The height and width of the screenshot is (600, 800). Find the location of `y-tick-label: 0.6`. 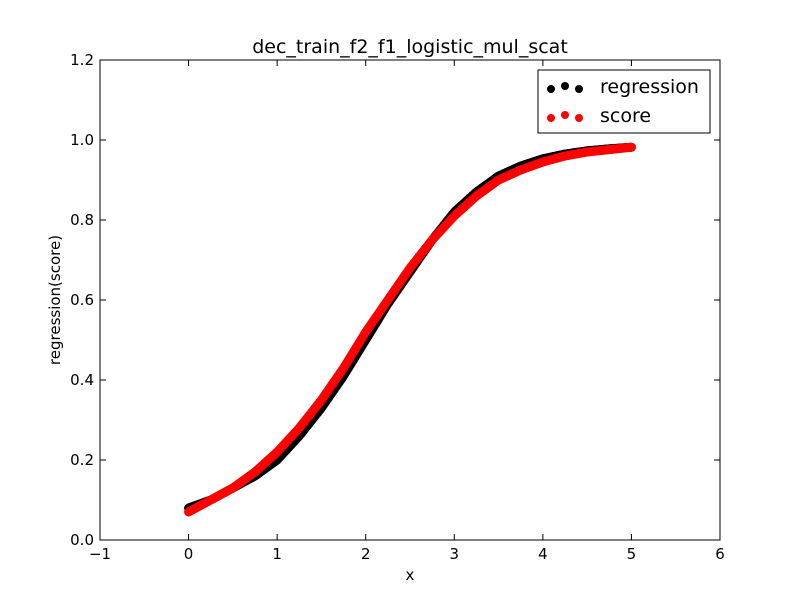

y-tick-label: 0.6 is located at coordinates (82, 300).